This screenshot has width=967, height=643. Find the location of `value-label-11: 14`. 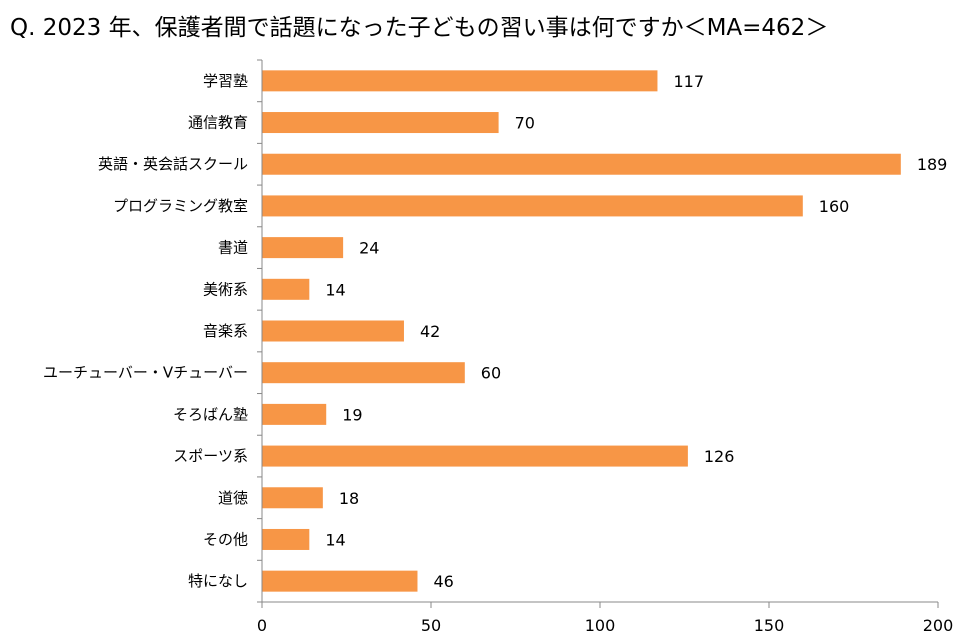

value-label-11: 14 is located at coordinates (335, 539).